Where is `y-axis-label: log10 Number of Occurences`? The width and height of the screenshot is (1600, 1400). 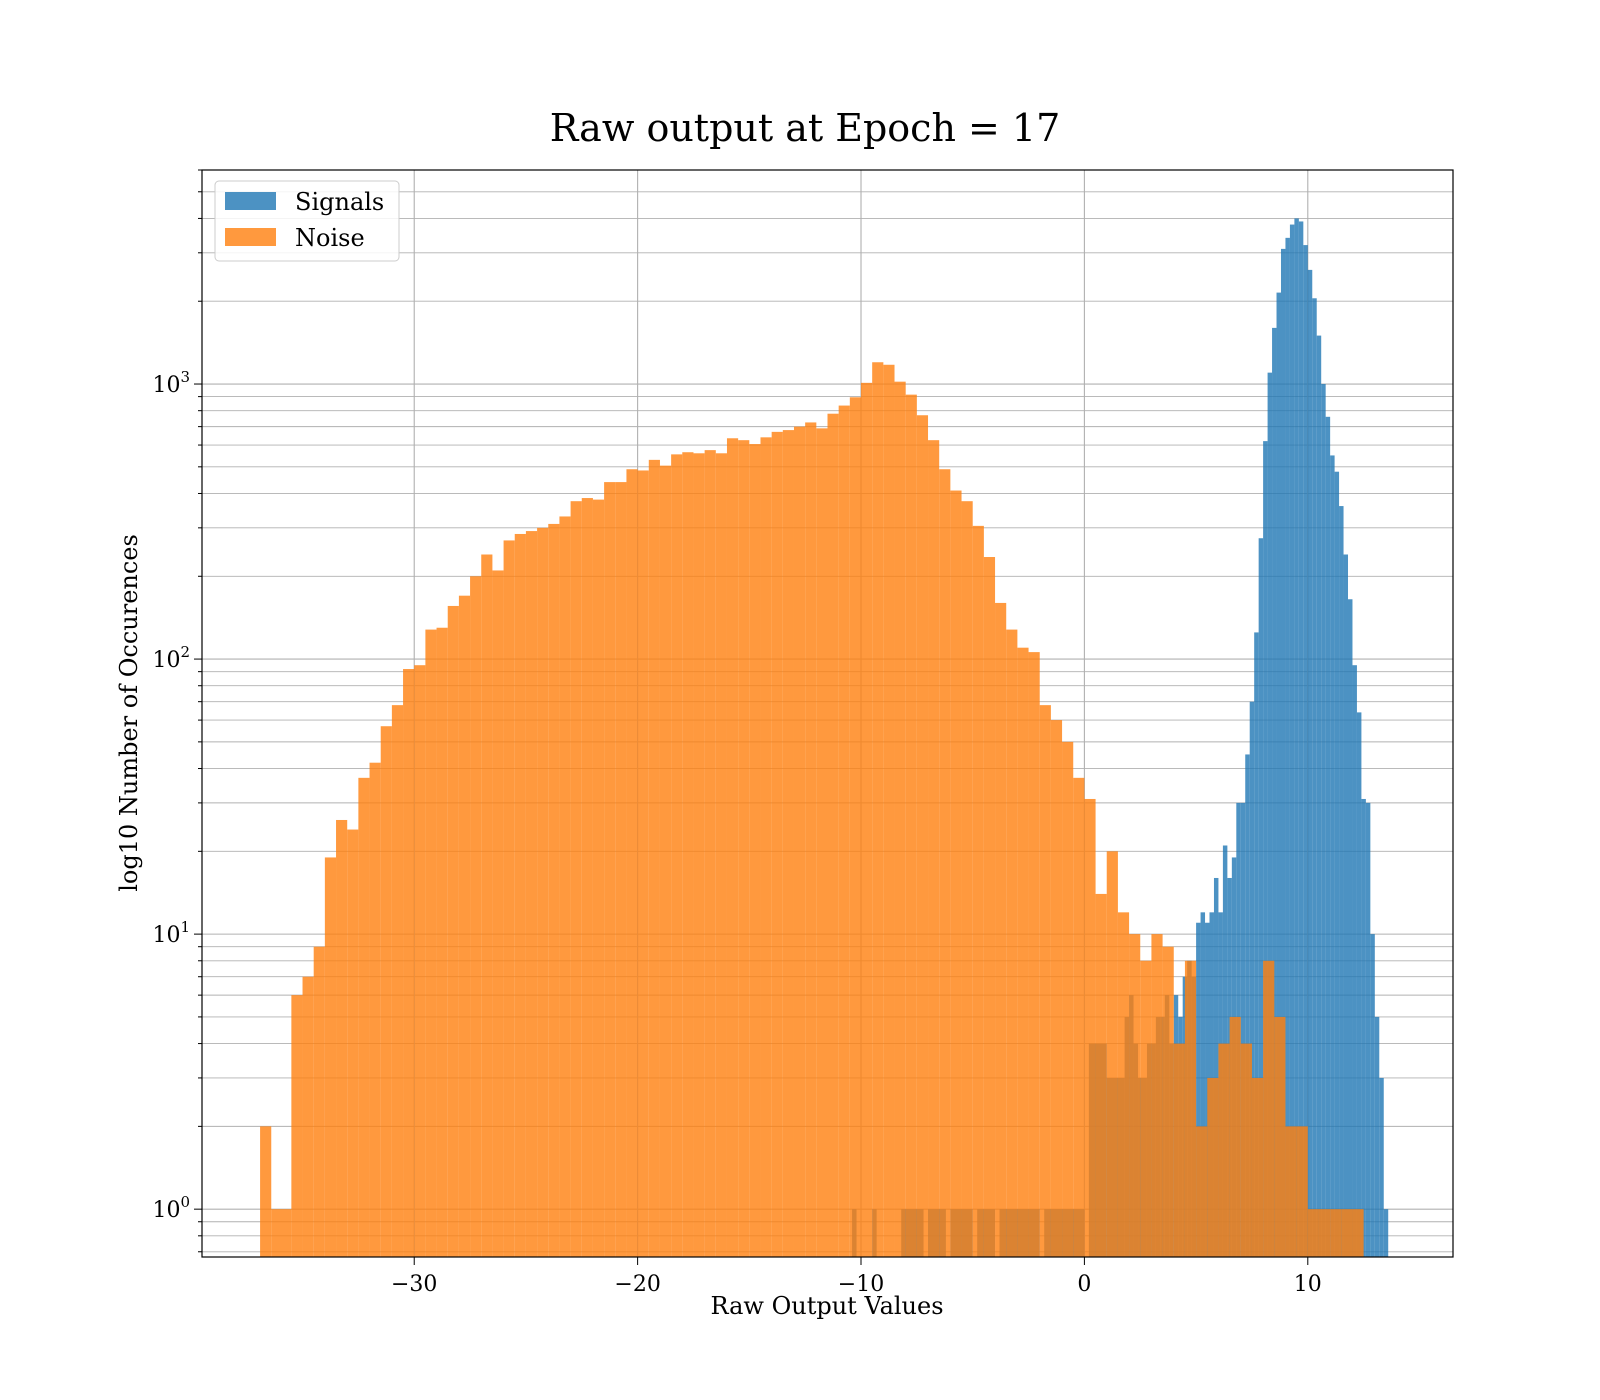
y-axis-label: log10 Number of Occurences is located at coordinates (129, 713).